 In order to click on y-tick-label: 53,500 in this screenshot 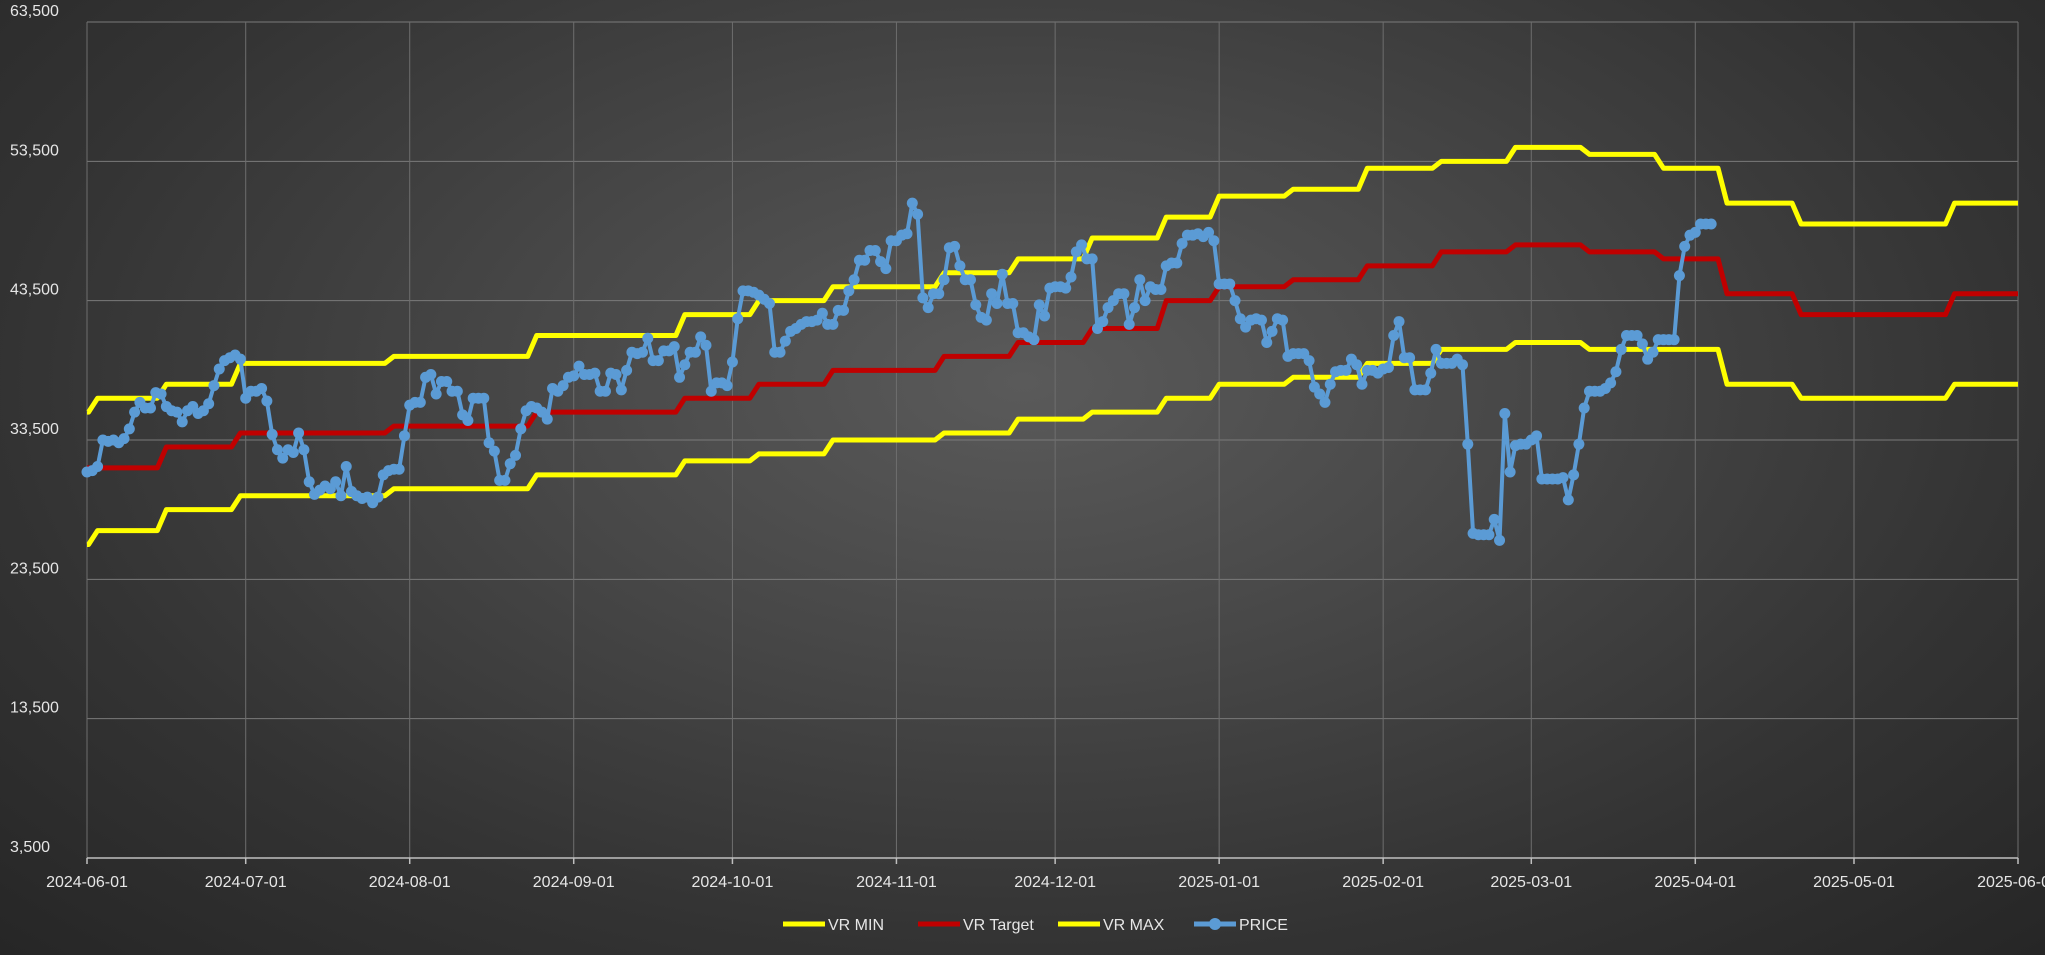, I will do `click(34, 150)`.